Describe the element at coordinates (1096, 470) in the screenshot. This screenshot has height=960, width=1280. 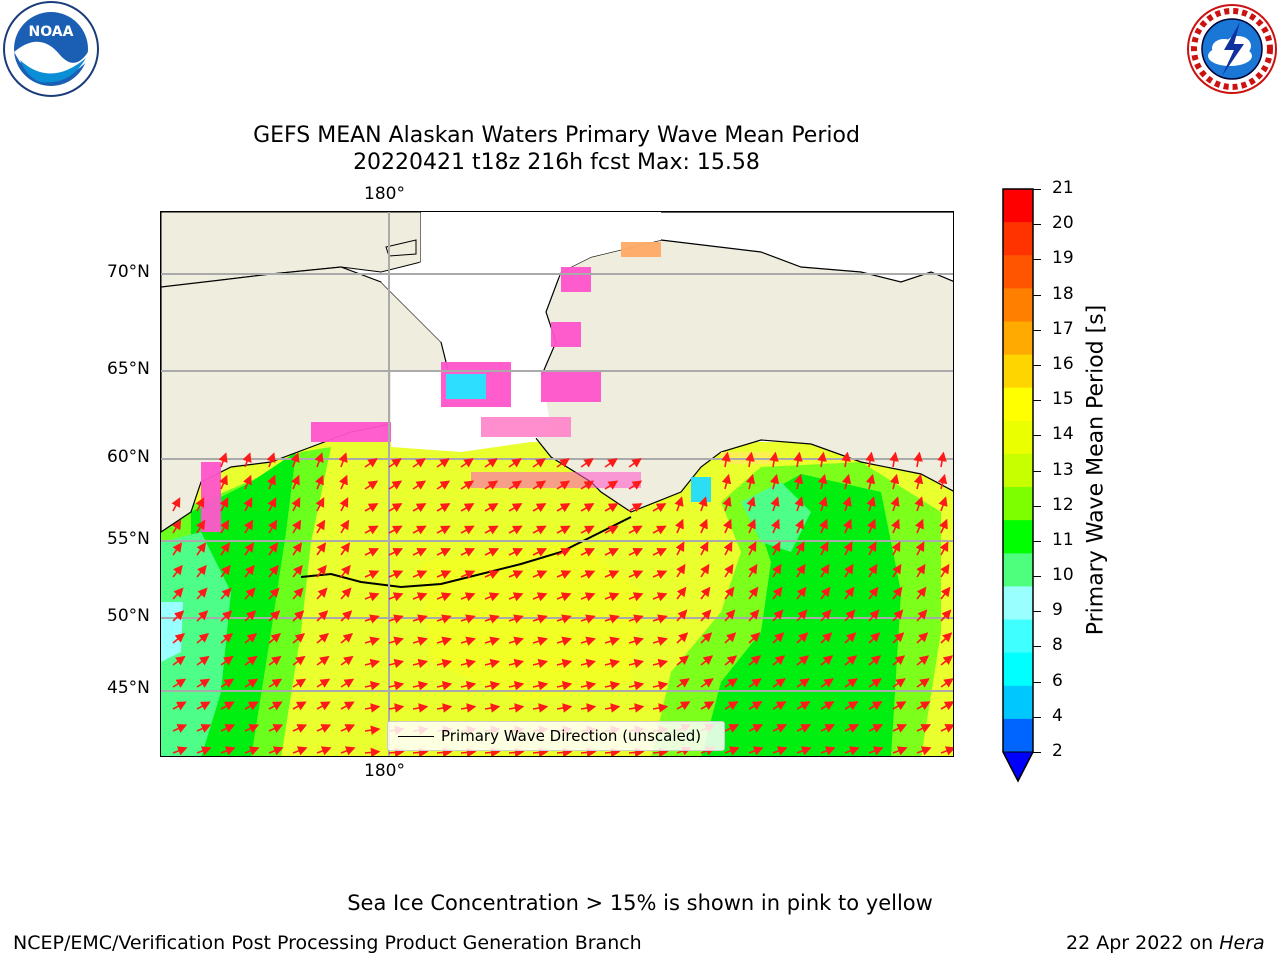
I see `colorbar-title: Primary Wave Mean Period [s]` at that location.